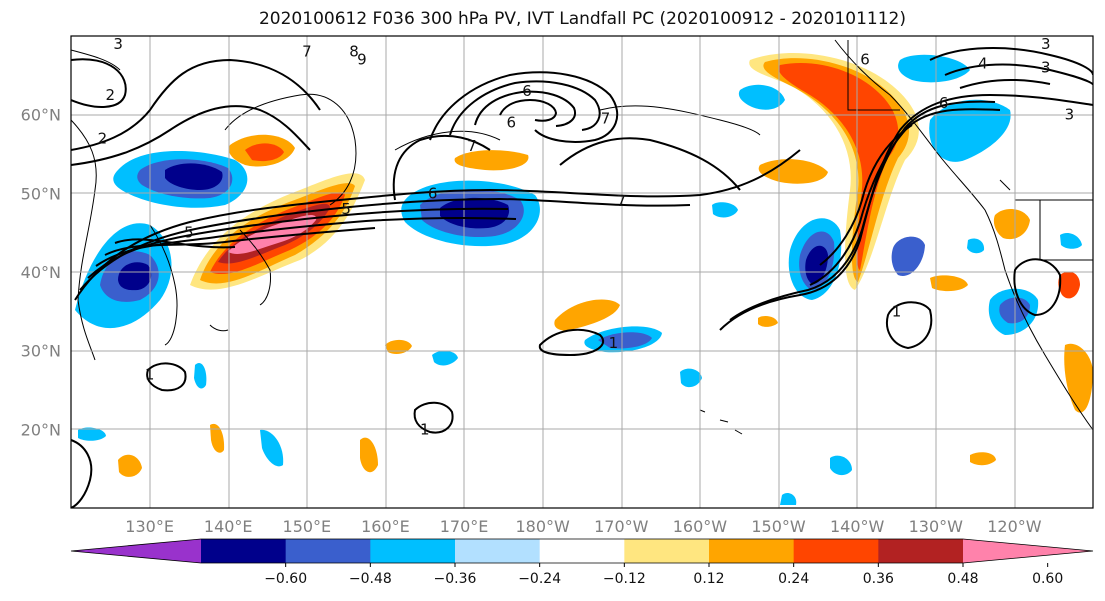 Image resolution: width=1105 pixels, height=601 pixels. I want to click on colorbar-tick-label: 0.60, so click(1047, 579).